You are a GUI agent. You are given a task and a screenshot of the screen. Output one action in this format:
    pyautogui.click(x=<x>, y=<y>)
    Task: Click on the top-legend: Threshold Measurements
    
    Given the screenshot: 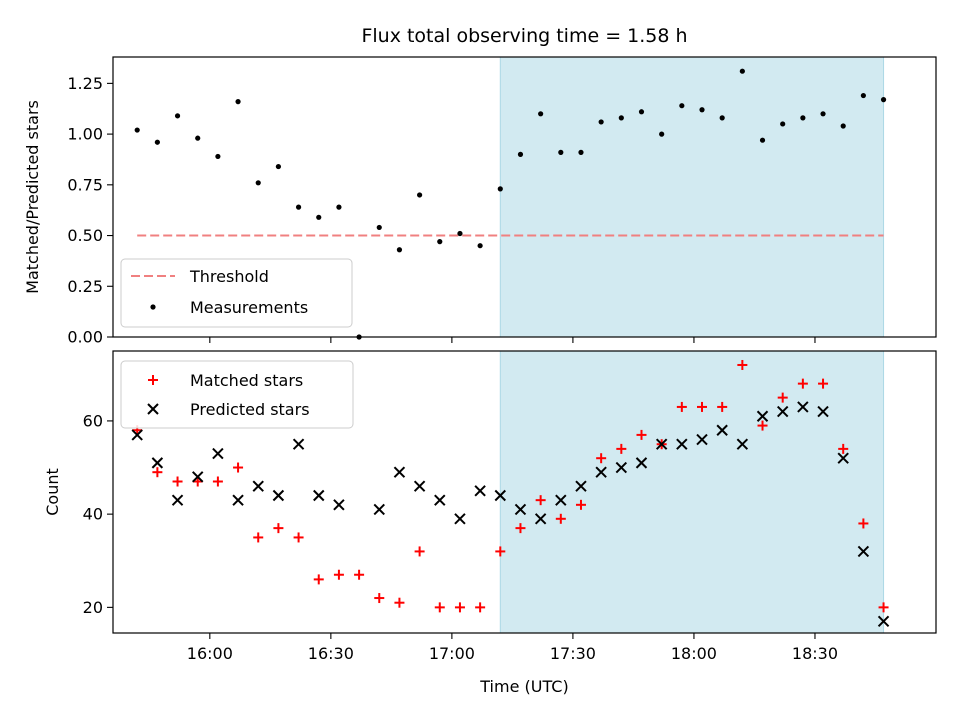 What is the action you would take?
    pyautogui.click(x=236, y=293)
    